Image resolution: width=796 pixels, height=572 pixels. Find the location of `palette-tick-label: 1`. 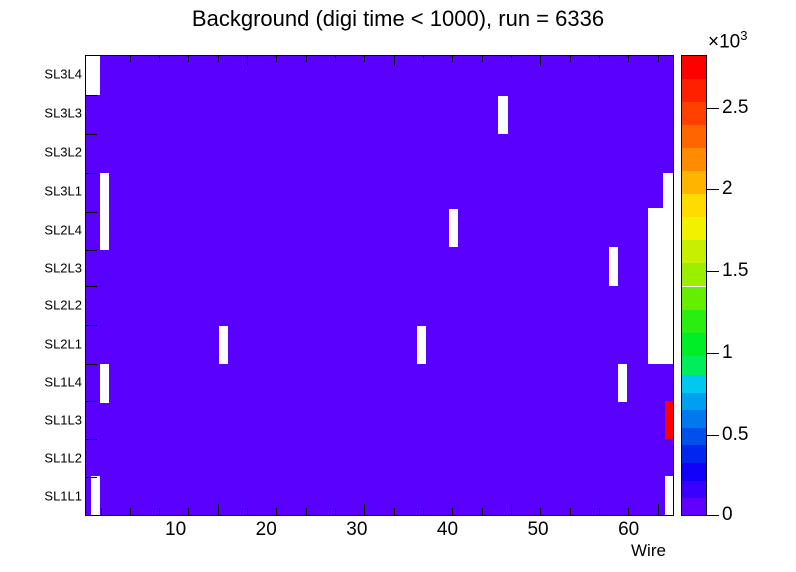

palette-tick-label: 1 is located at coordinates (727, 352).